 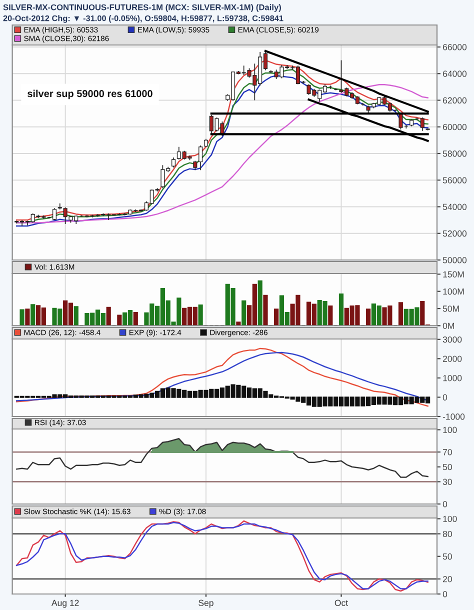 I want to click on y-tick-label: 64000, so click(x=455, y=73).